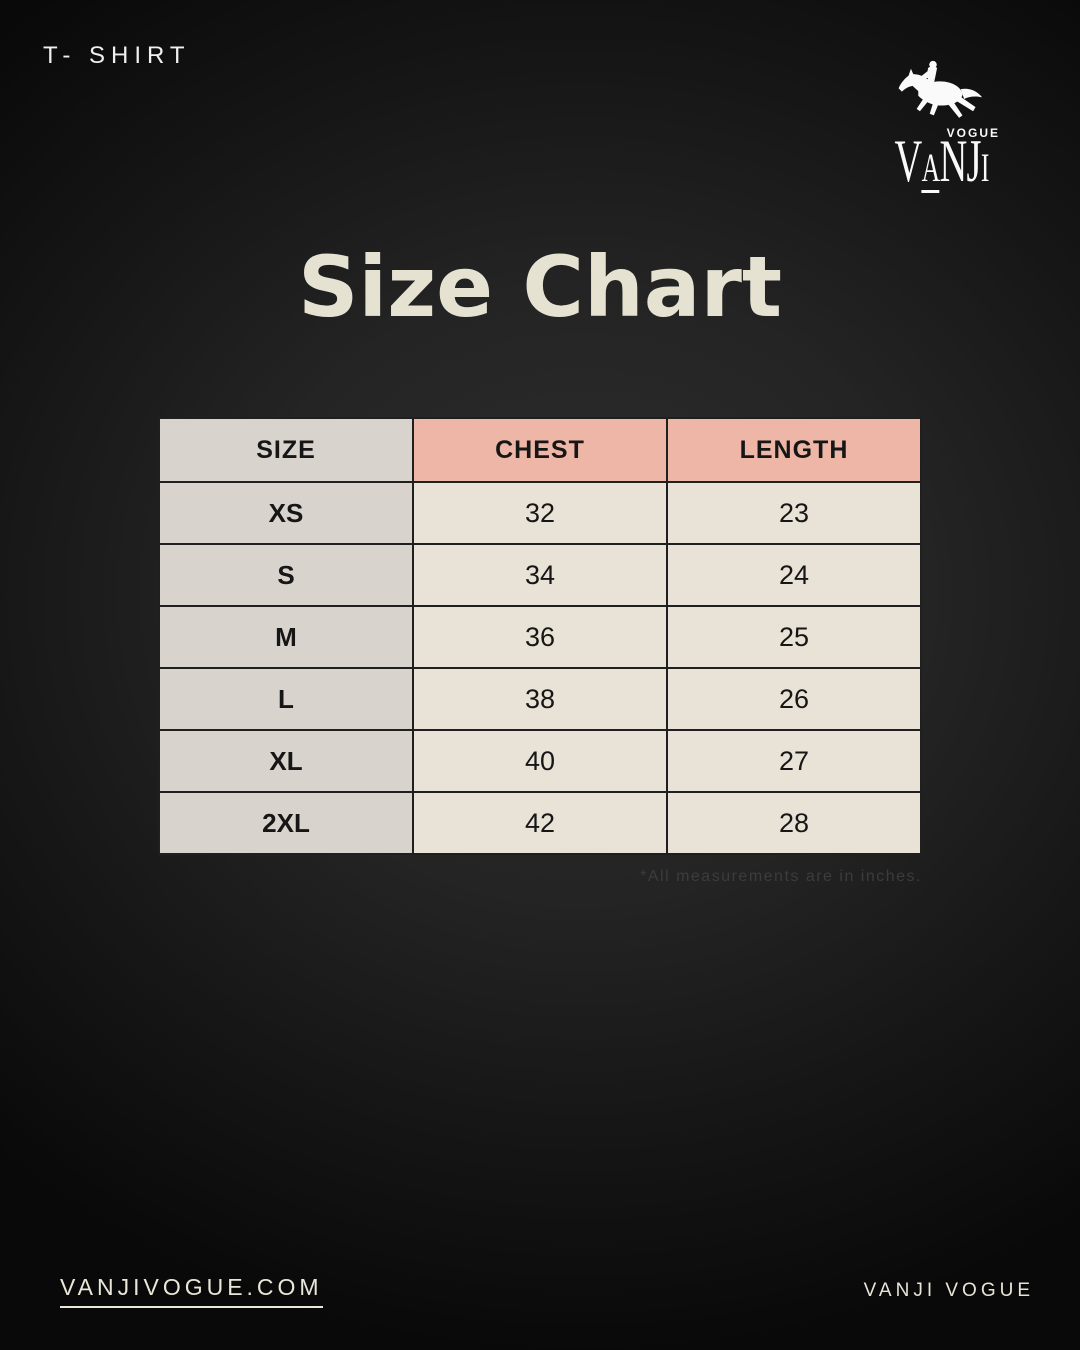  I want to click on brand-logo: VOGUE VANJI, so click(942, 125).